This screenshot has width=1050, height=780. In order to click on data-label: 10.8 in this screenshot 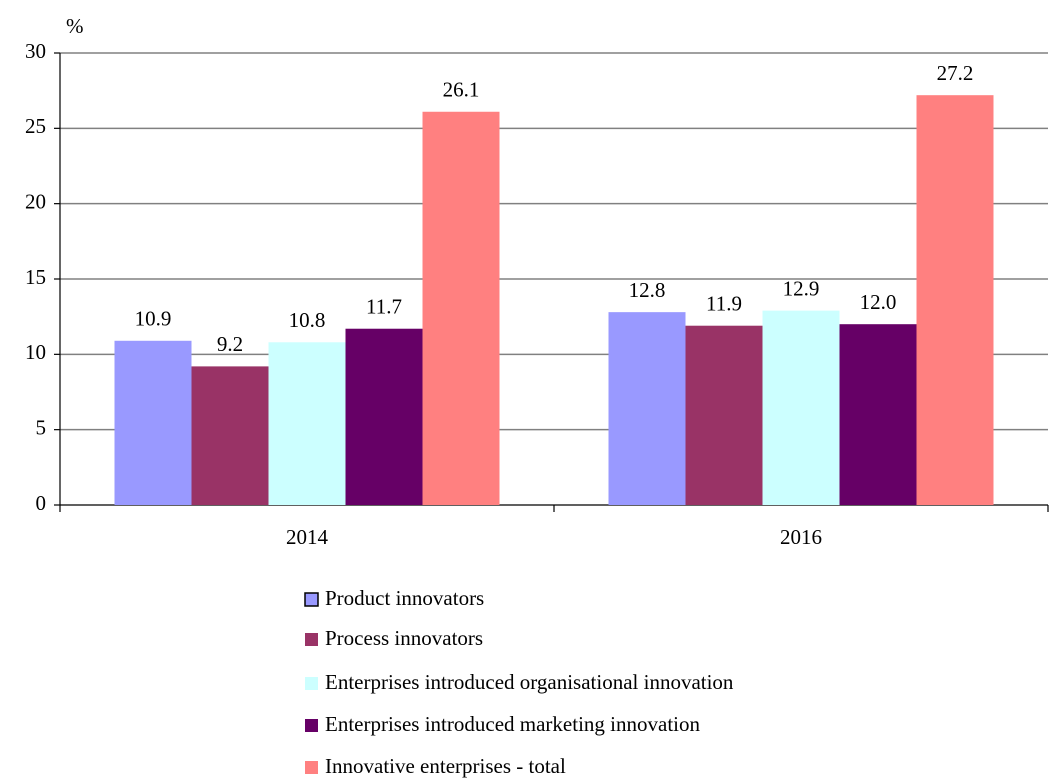, I will do `click(307, 320)`.